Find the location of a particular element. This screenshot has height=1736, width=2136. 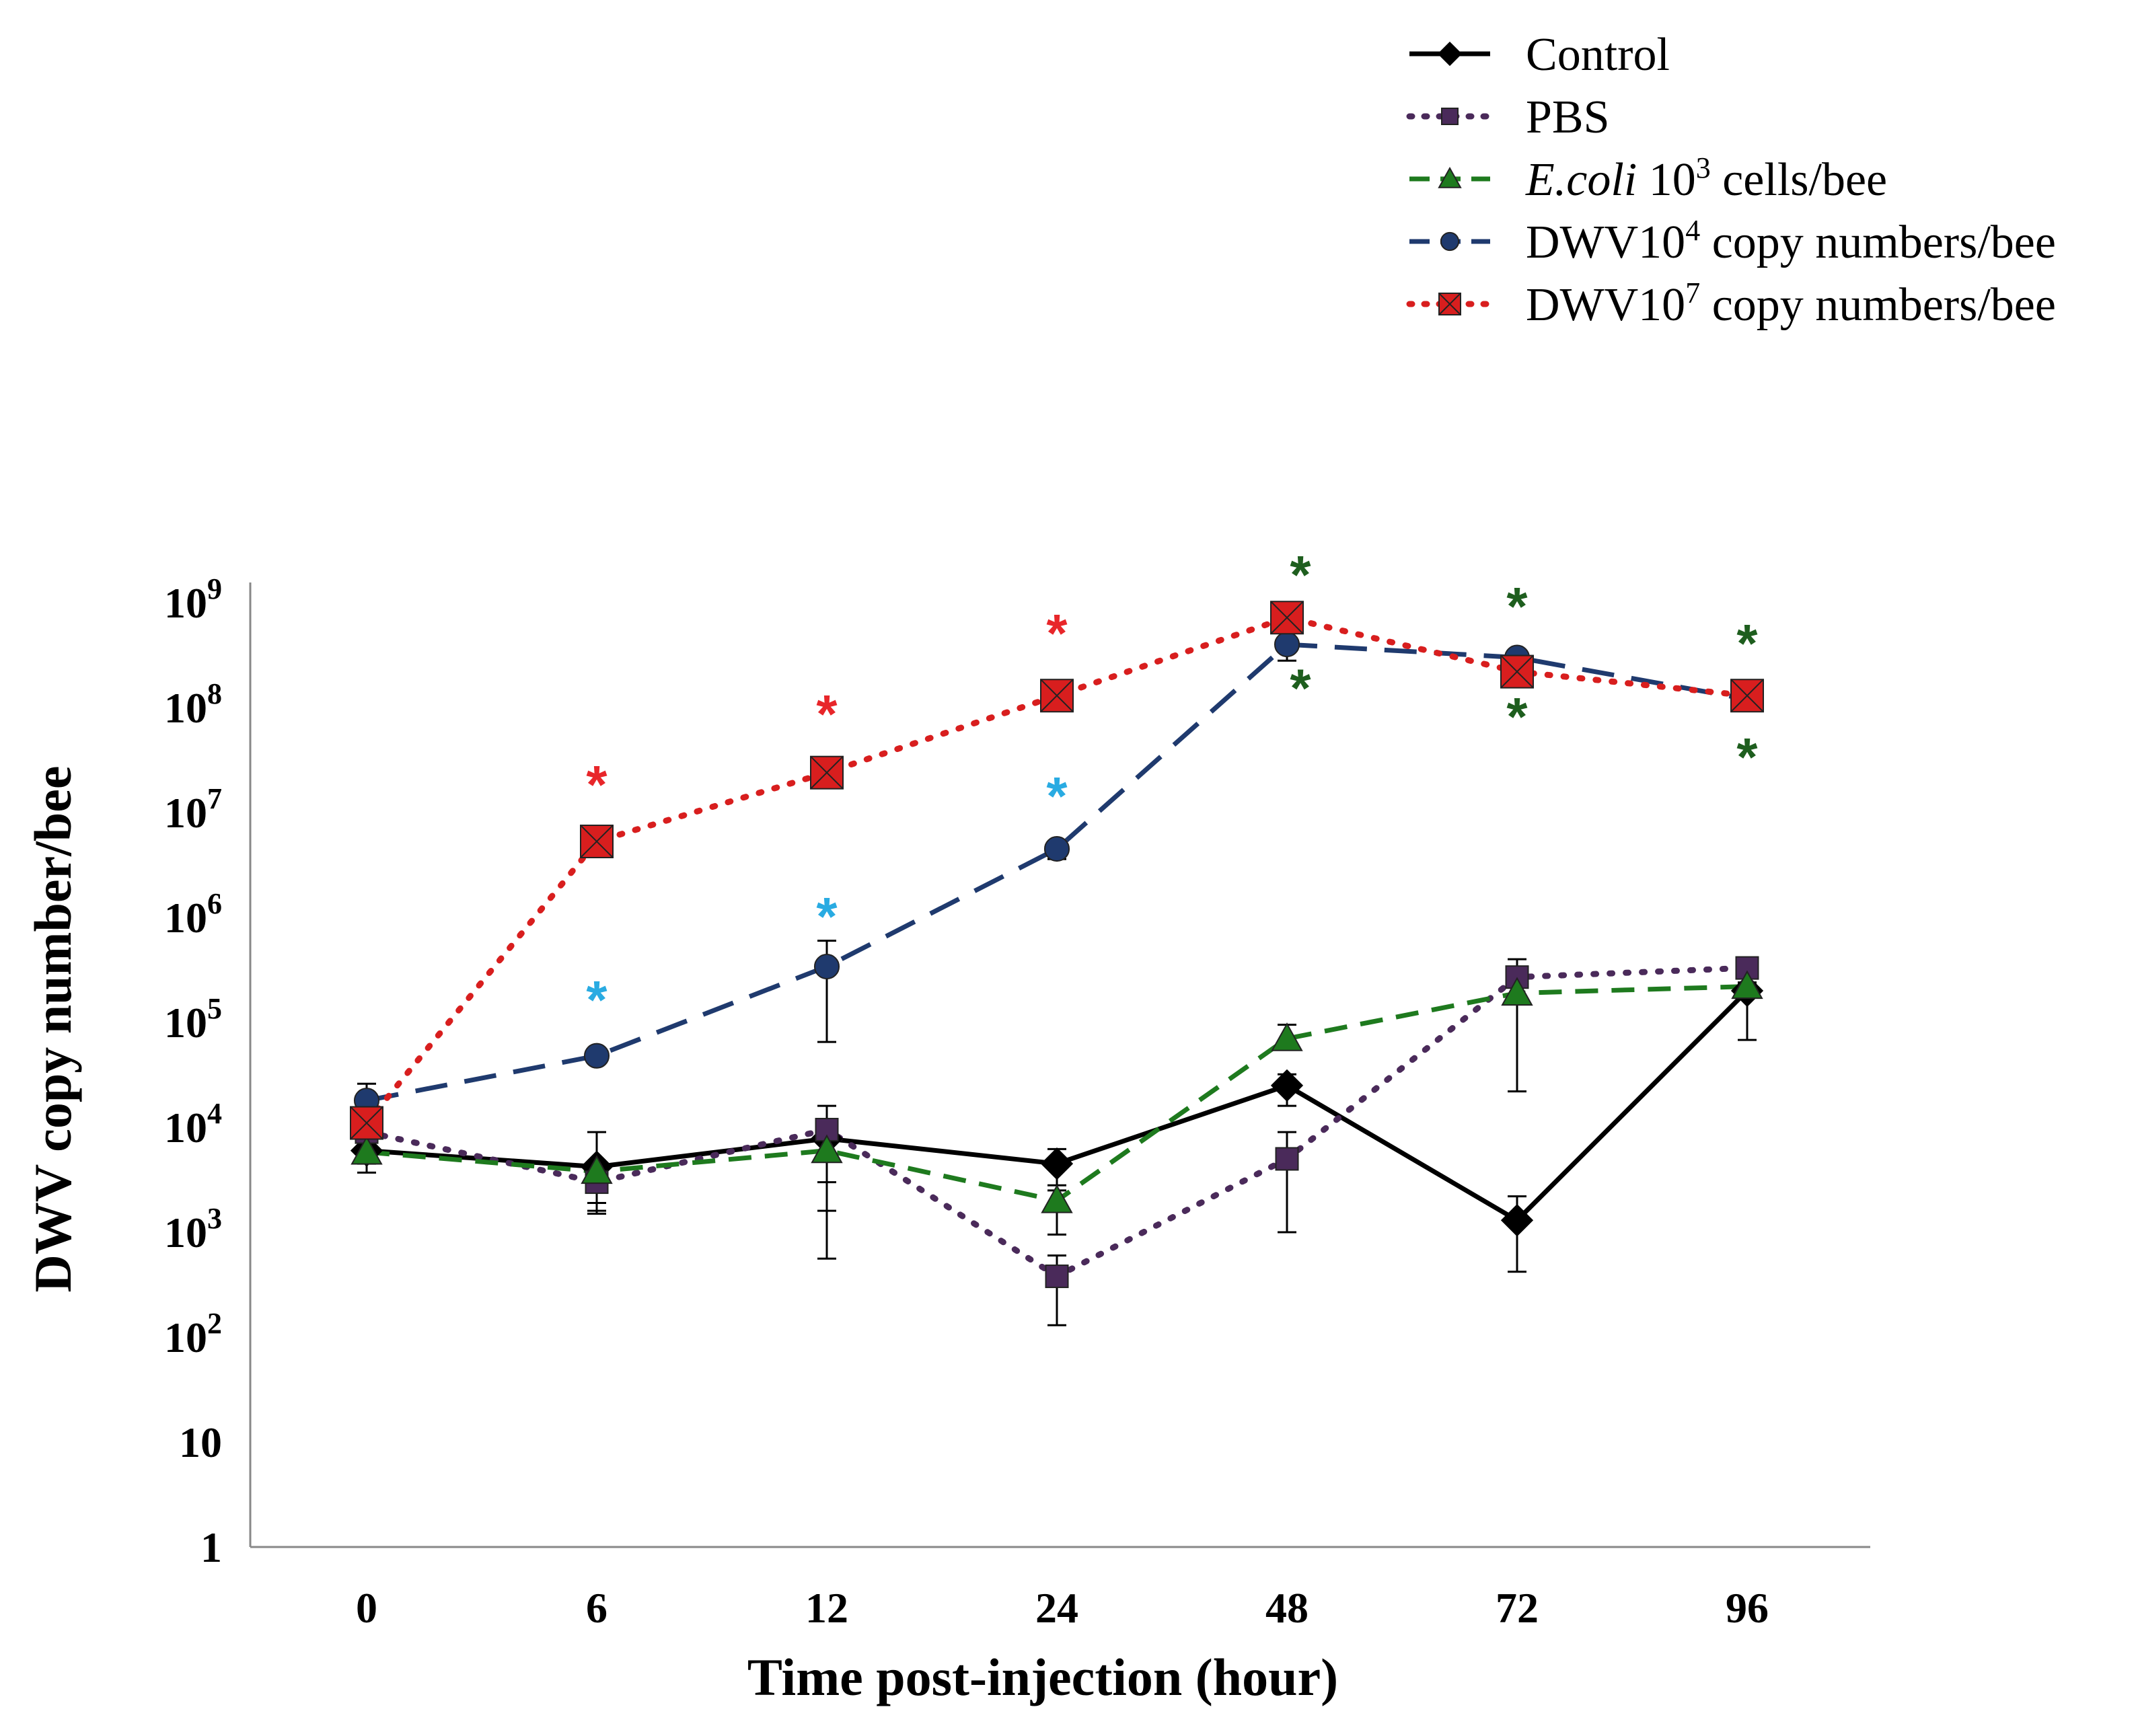

x-tick-labels: 0 6 12 24 48 72 96 is located at coordinates (1062, 1608).